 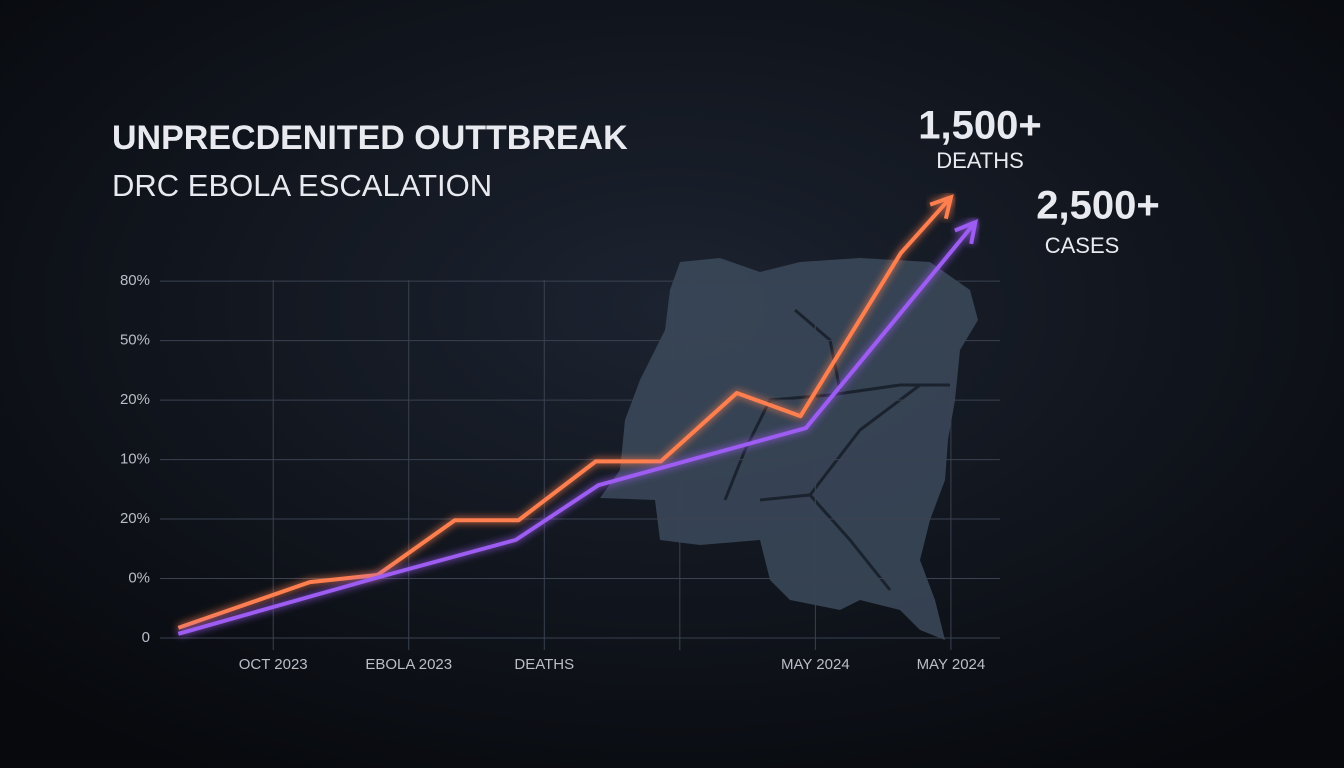 What do you see at coordinates (139, 577) in the screenshot?
I see `y-tick-label: 0%` at bounding box center [139, 577].